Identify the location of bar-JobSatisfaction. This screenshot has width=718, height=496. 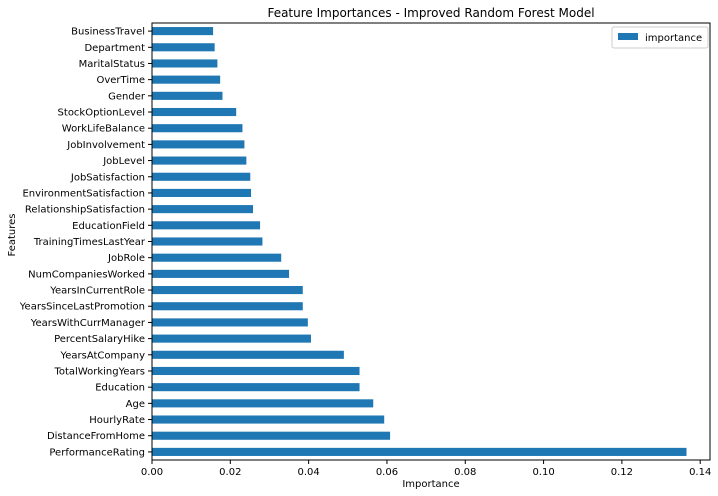
(201, 176).